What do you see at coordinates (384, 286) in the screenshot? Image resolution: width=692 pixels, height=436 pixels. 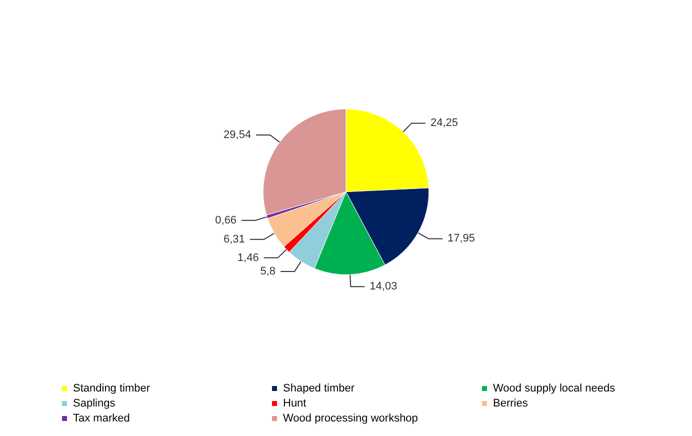 I see `data-label: 14,03` at bounding box center [384, 286].